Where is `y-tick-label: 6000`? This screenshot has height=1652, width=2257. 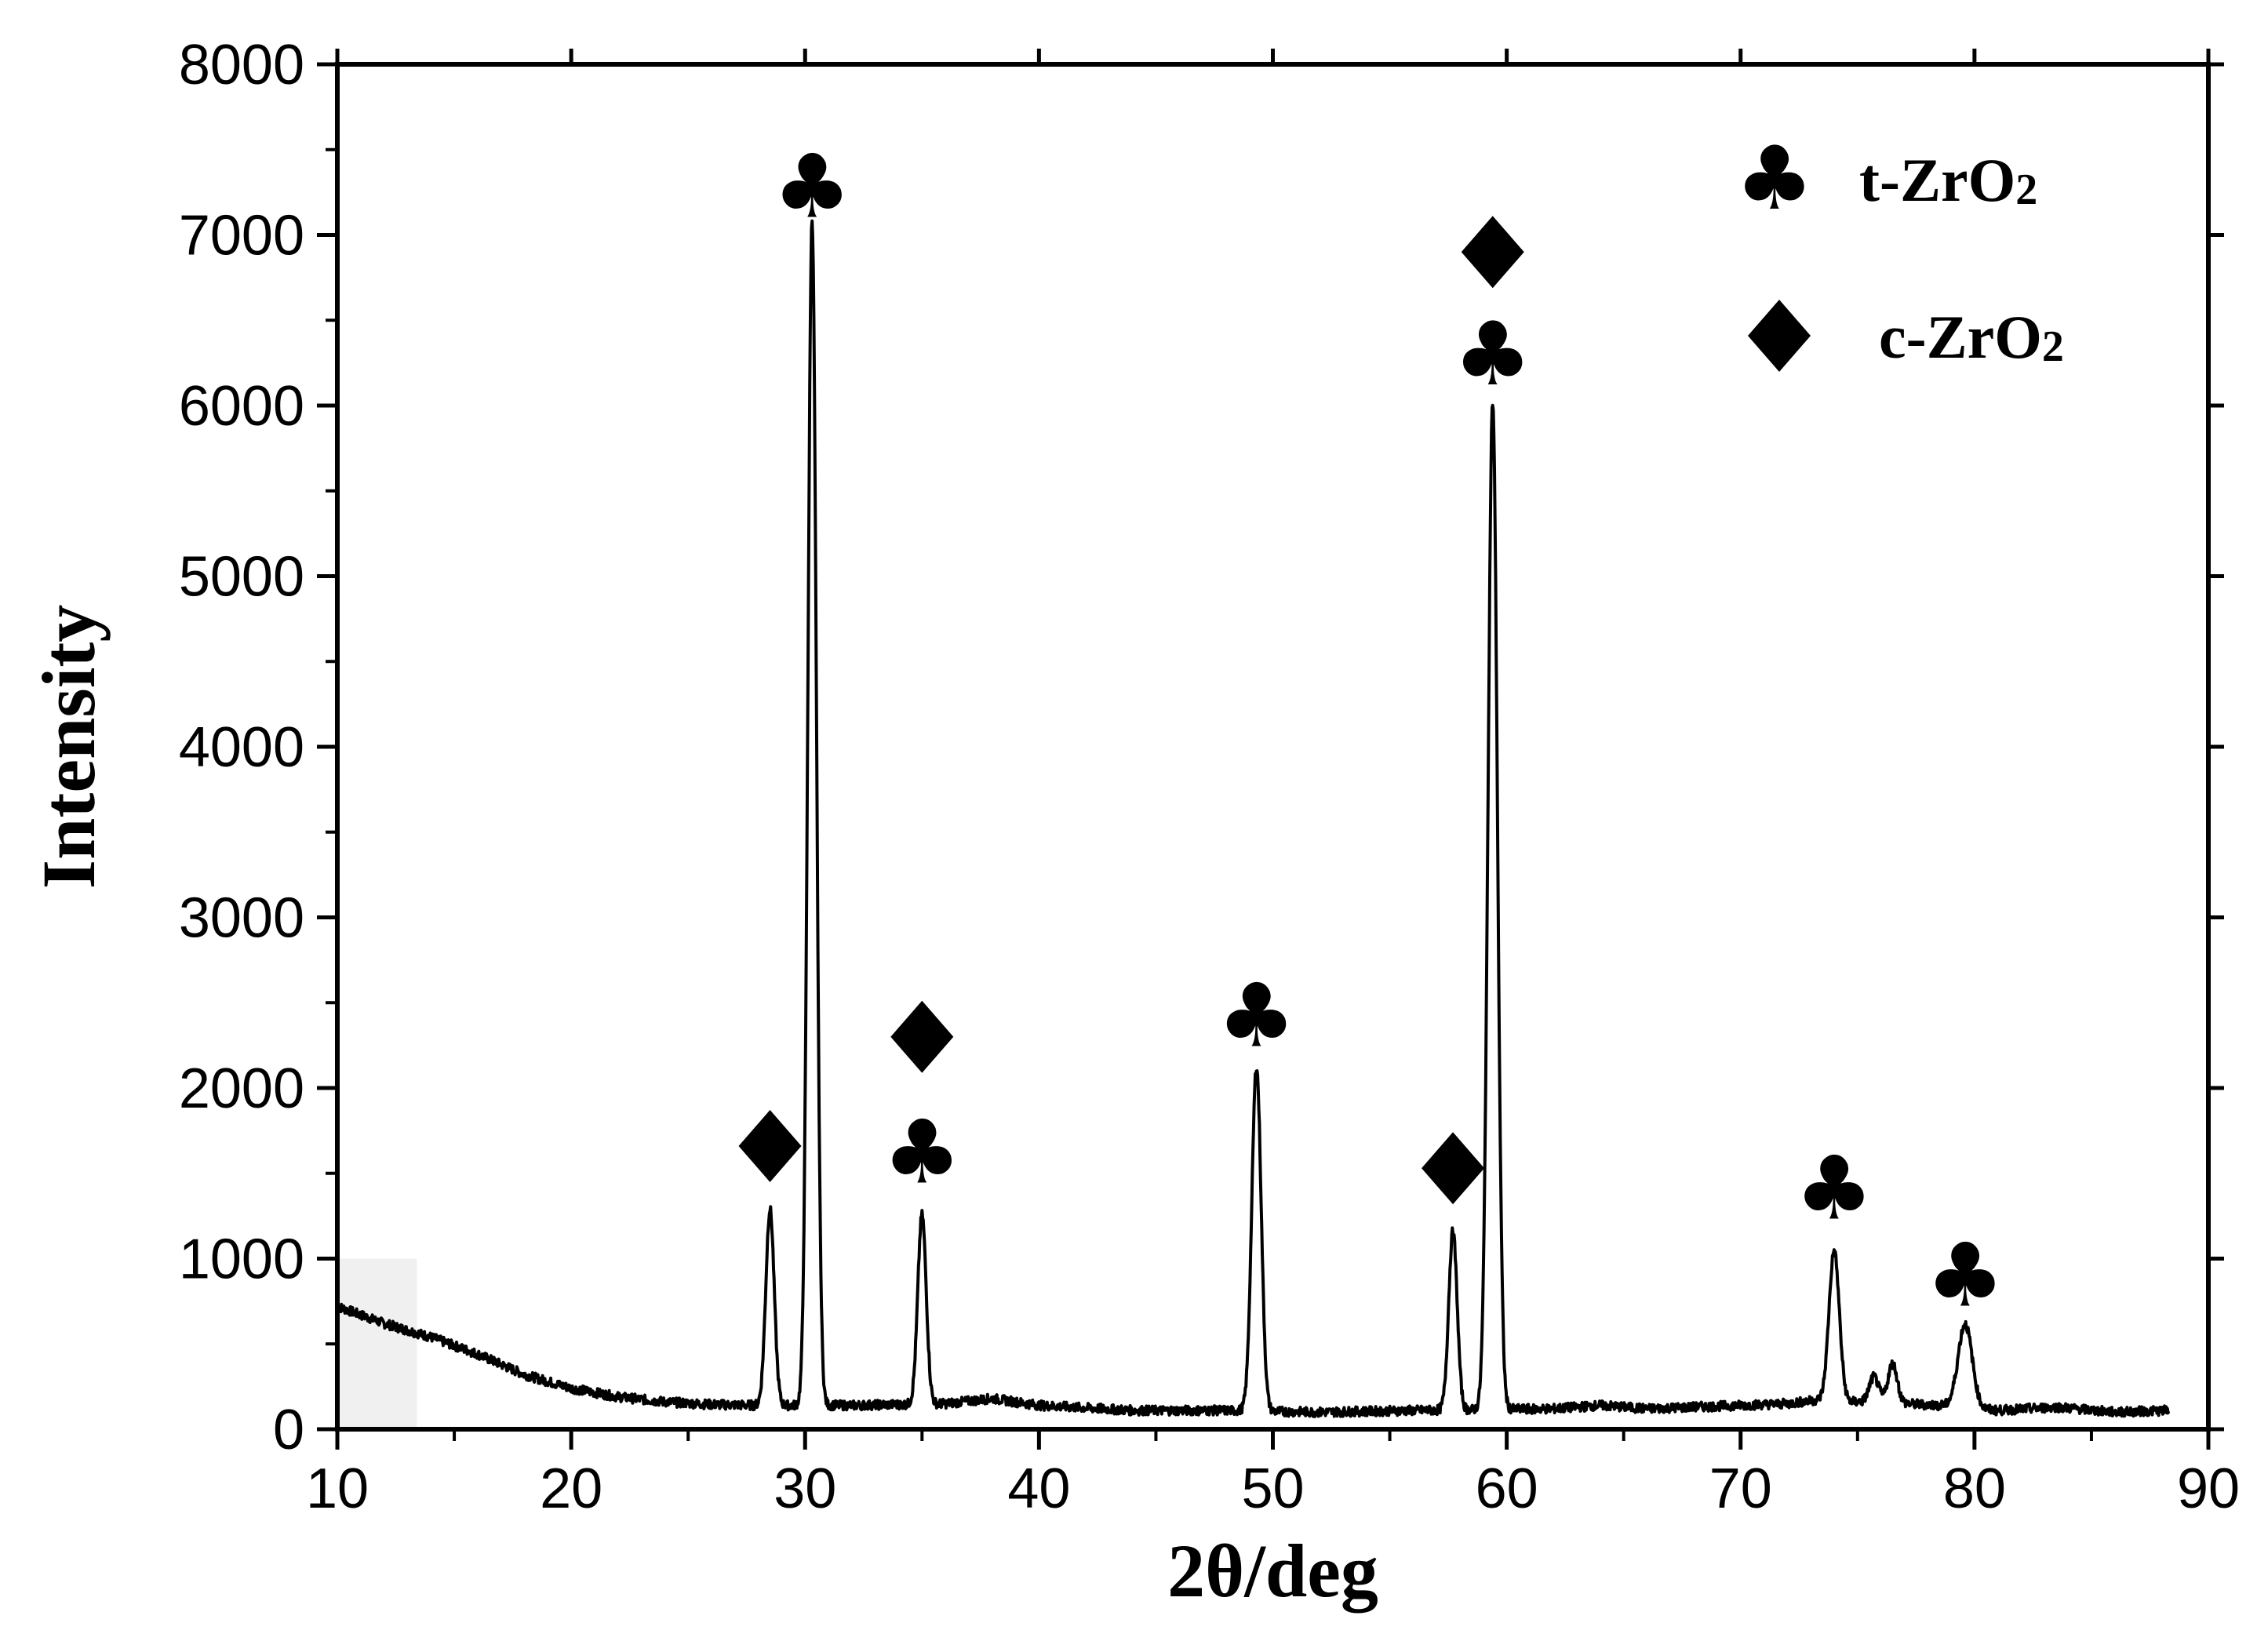
y-tick-label: 6000 is located at coordinates (242, 407).